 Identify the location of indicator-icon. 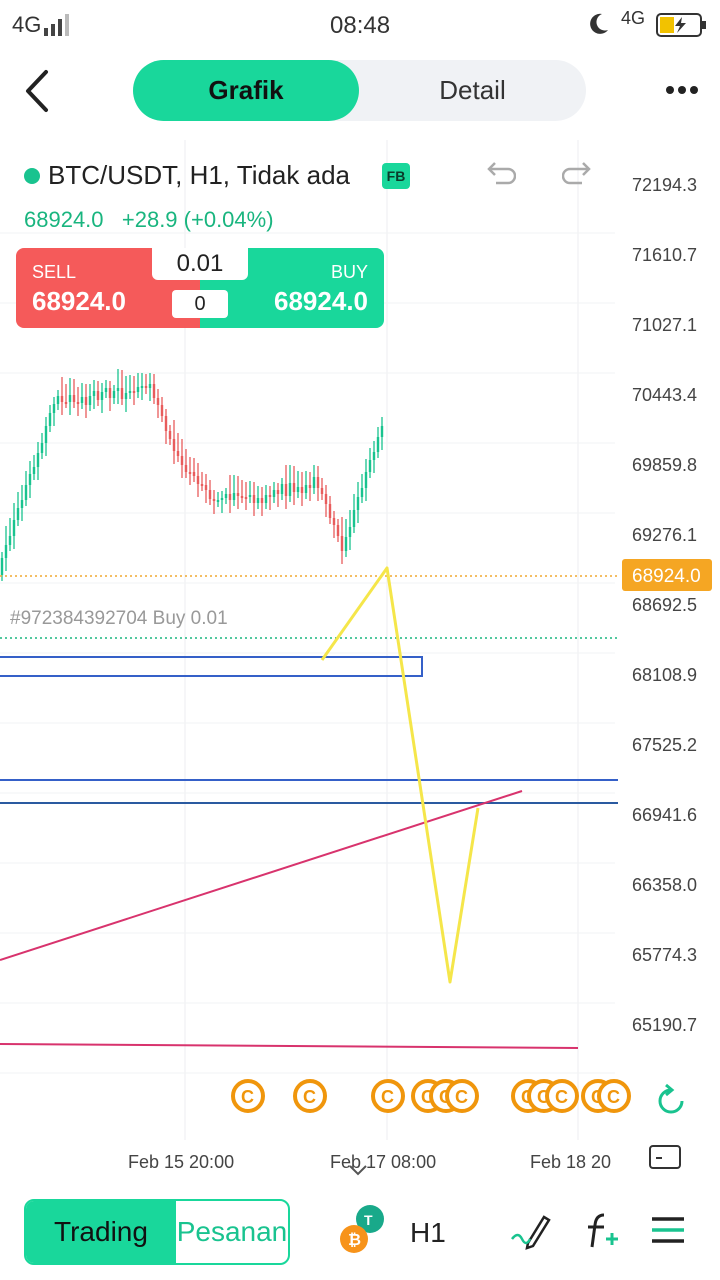
(602, 1231).